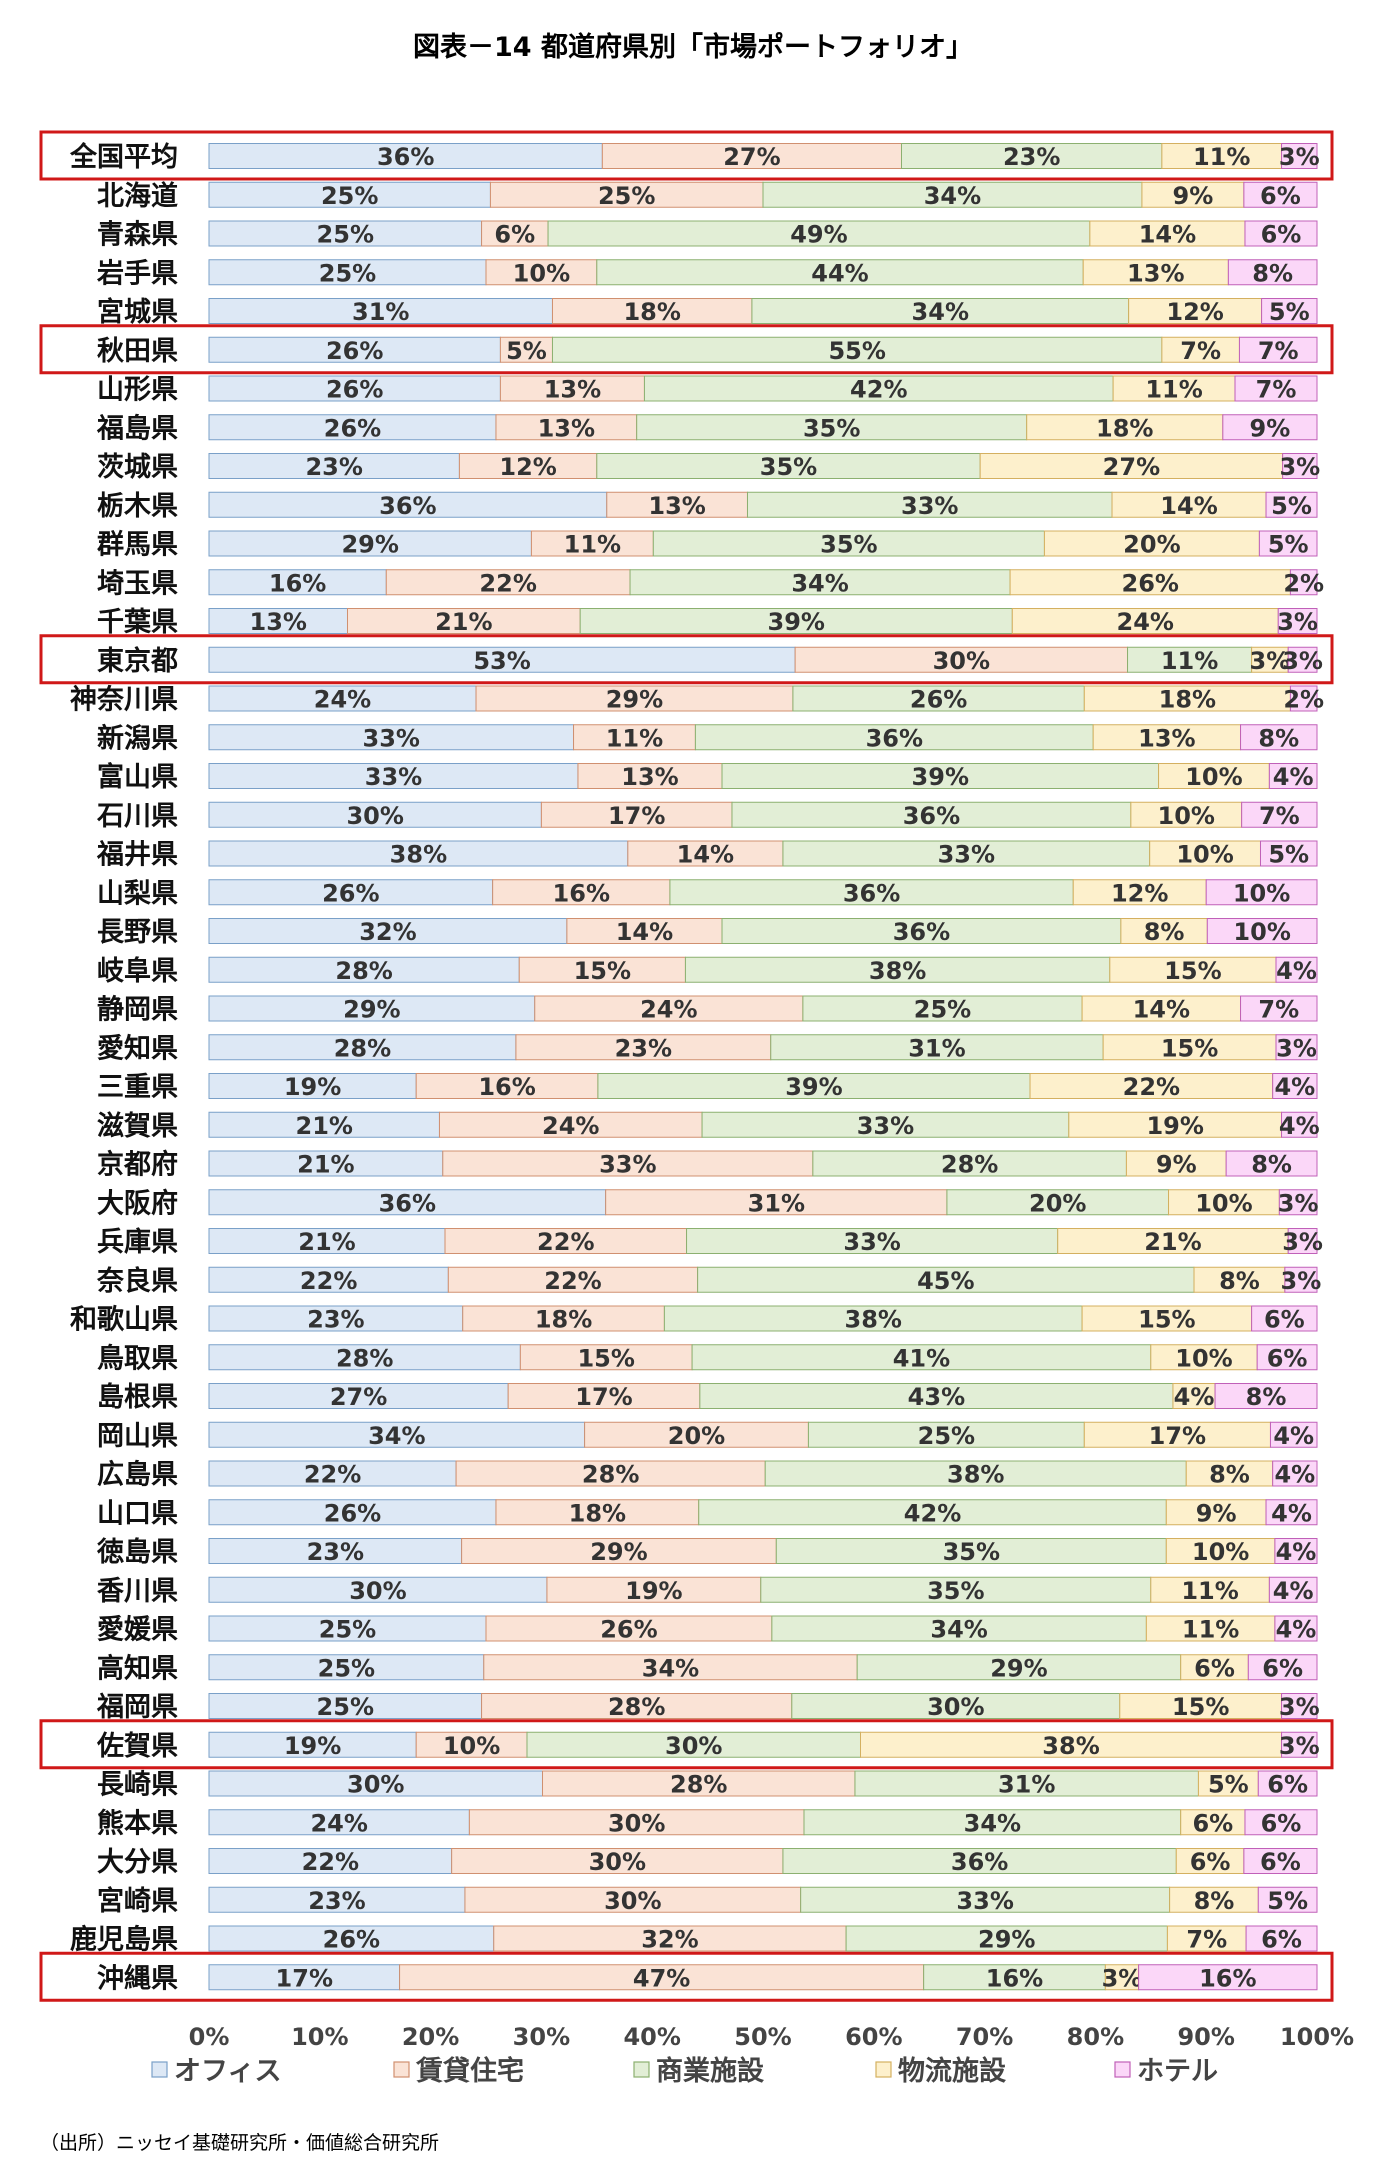 Image resolution: width=1386 pixels, height=2180 pixels. Describe the element at coordinates (137, 1436) in the screenshot. I see `category-label: 岡山県` at that location.